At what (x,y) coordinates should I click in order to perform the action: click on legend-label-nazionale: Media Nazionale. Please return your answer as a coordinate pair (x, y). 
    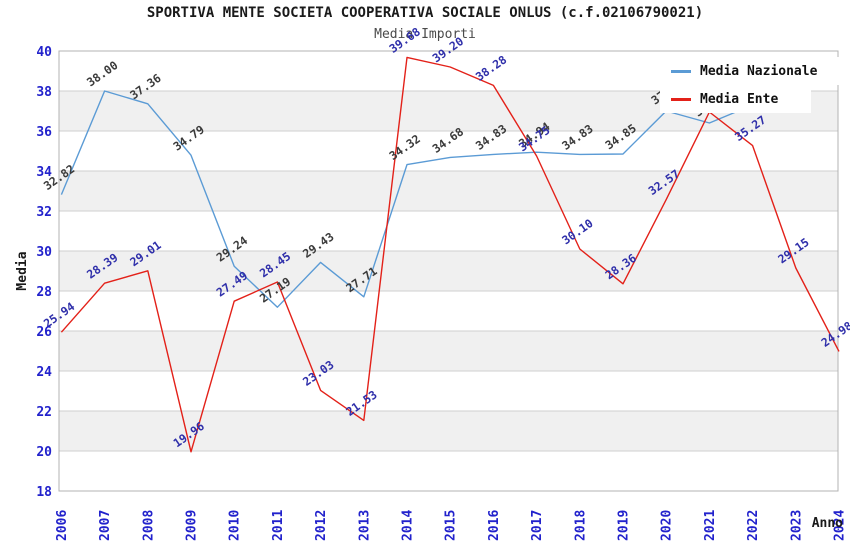
    Looking at the image, I should click on (759, 71).